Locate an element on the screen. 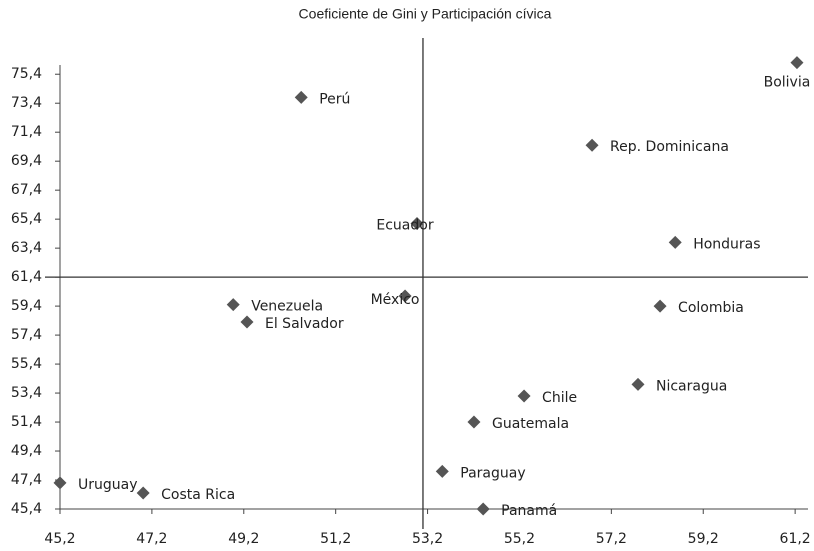 The image size is (814, 551). y-tick-label: 67,4 is located at coordinates (26, 190).